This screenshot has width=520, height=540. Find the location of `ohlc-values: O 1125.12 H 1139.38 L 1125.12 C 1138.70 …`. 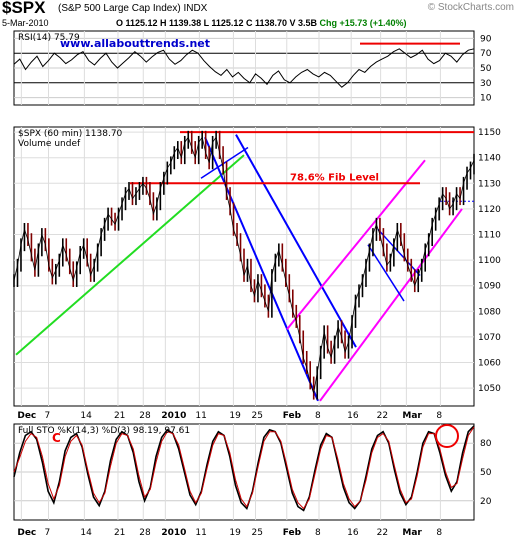

ohlc-values: O 1125.12 H 1139.38 L 1125.12 C 1138.70 … is located at coordinates (216, 23).